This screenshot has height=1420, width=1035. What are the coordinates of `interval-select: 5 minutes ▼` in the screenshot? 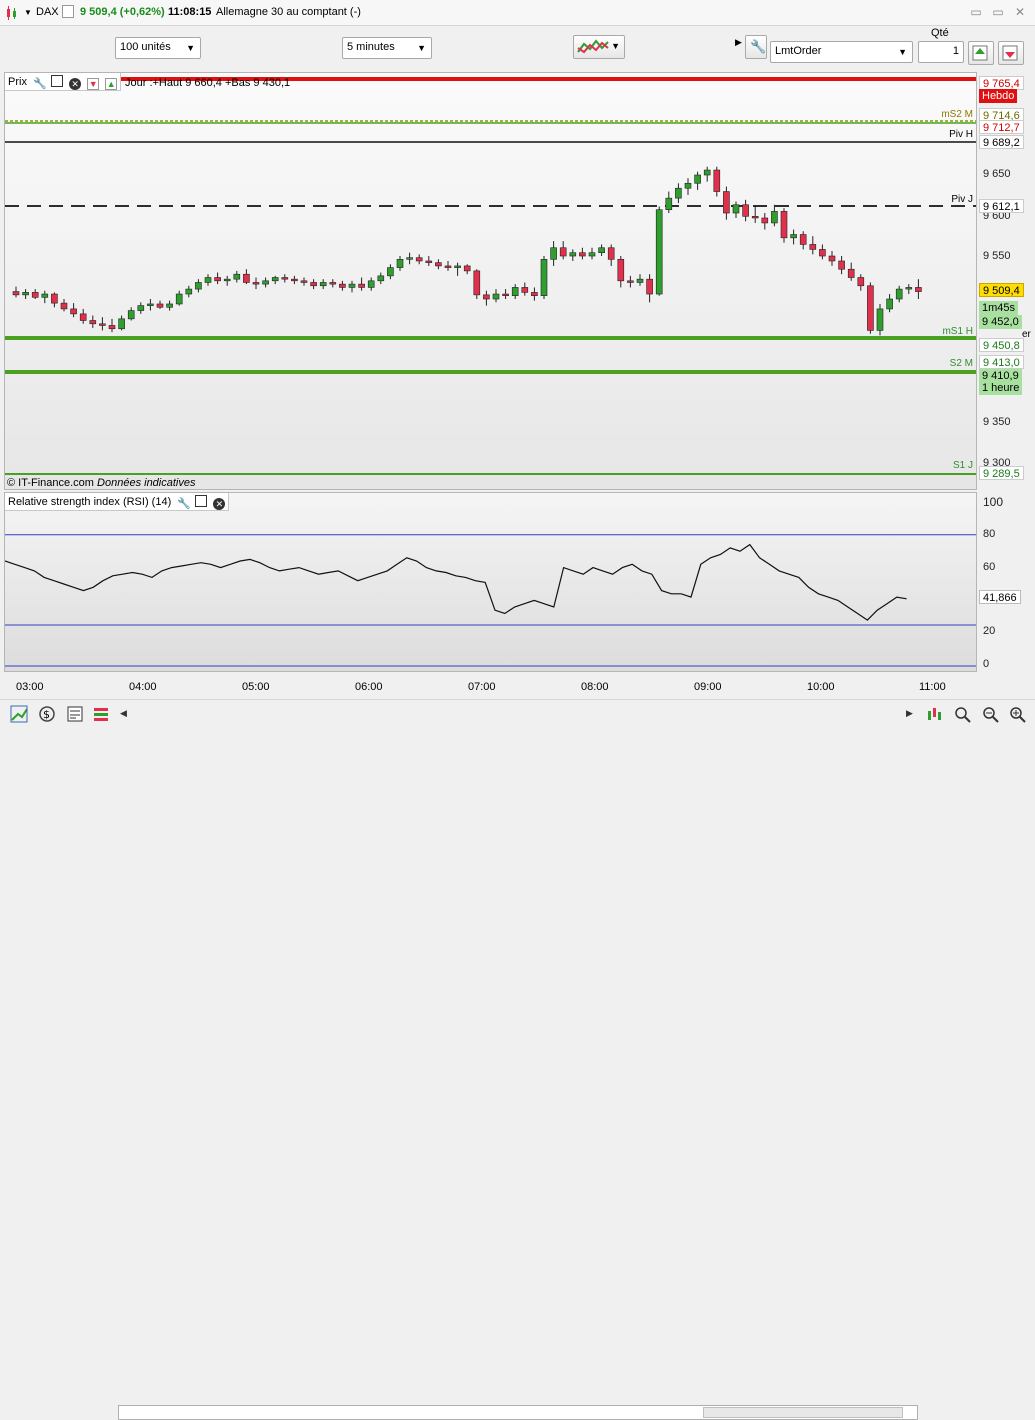 It's located at (387, 48).